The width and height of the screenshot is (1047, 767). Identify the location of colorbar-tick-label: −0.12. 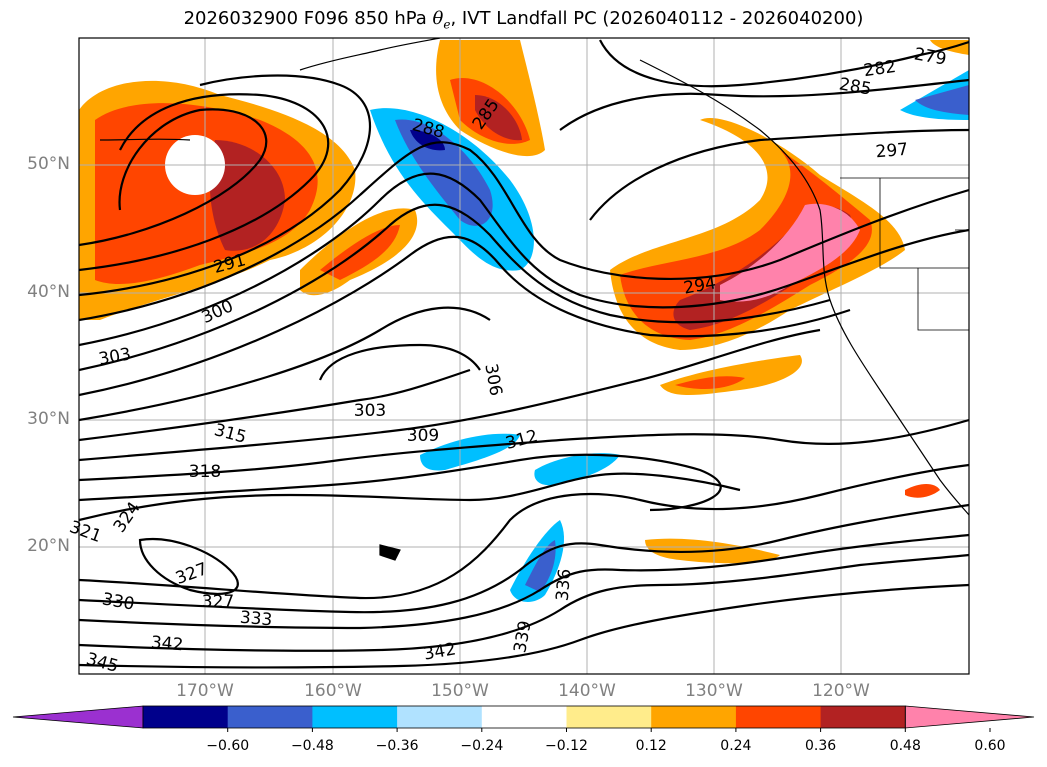
(566, 746).